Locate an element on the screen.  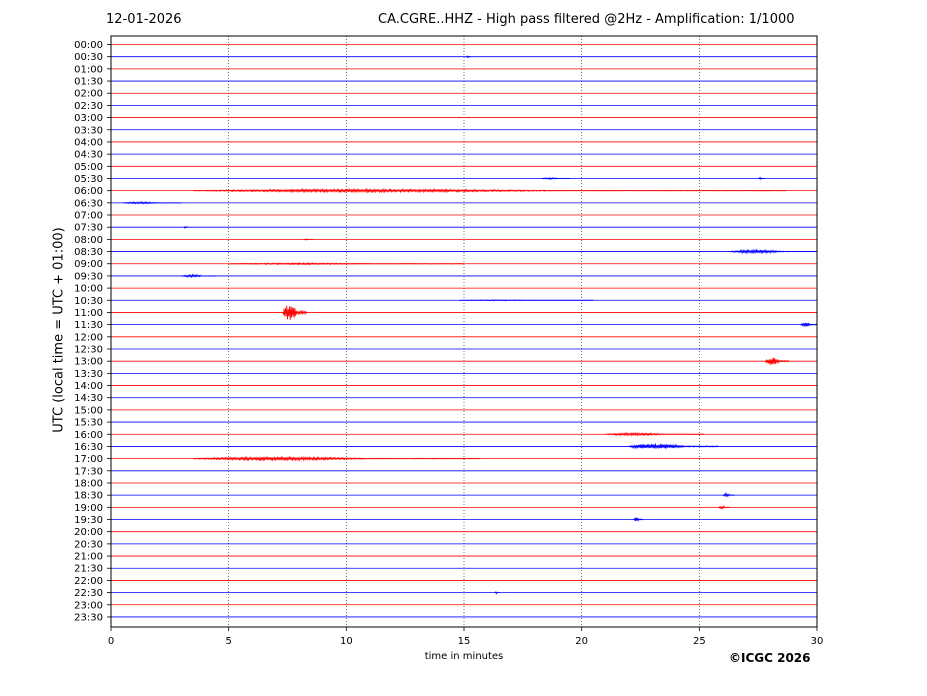
row-label: 05:30 is located at coordinates (88, 179).